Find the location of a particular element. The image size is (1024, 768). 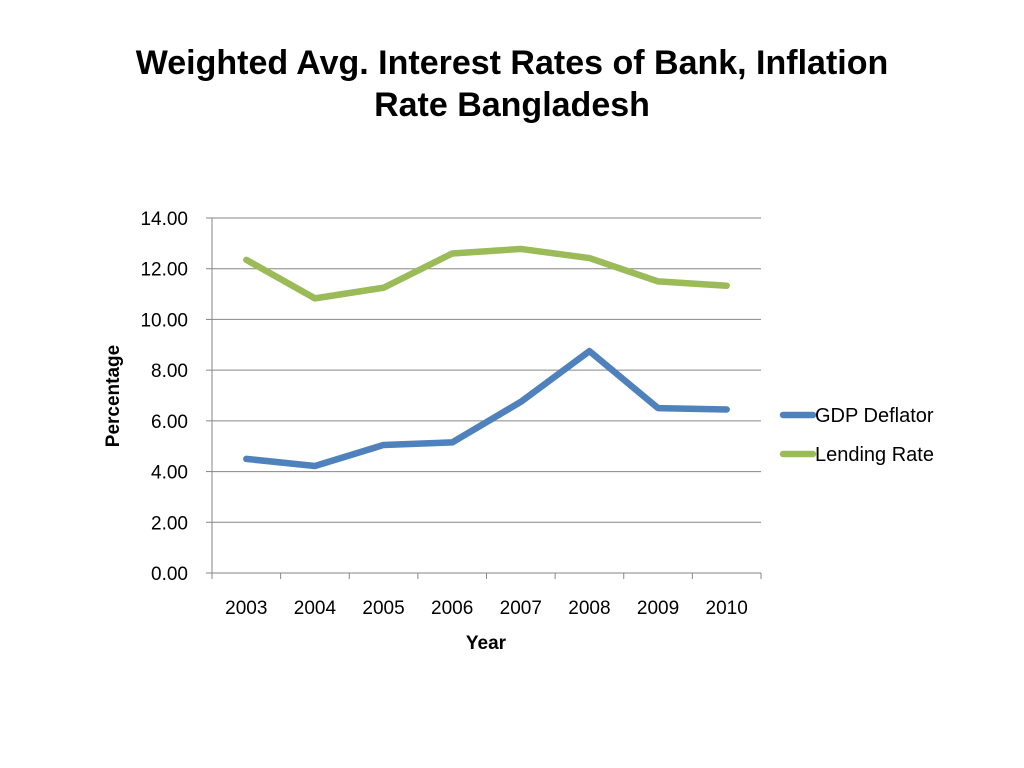

series-lines is located at coordinates (486, 357).